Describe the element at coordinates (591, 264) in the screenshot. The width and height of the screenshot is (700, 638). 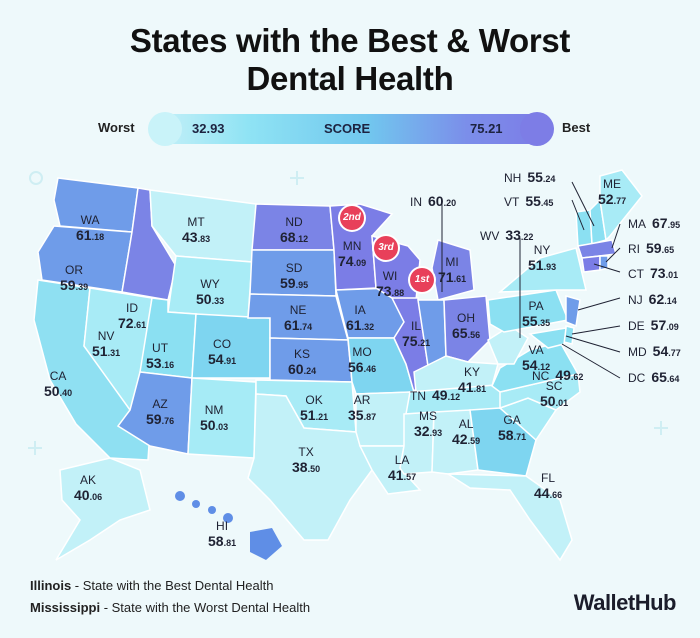
I see `state-CT` at that location.